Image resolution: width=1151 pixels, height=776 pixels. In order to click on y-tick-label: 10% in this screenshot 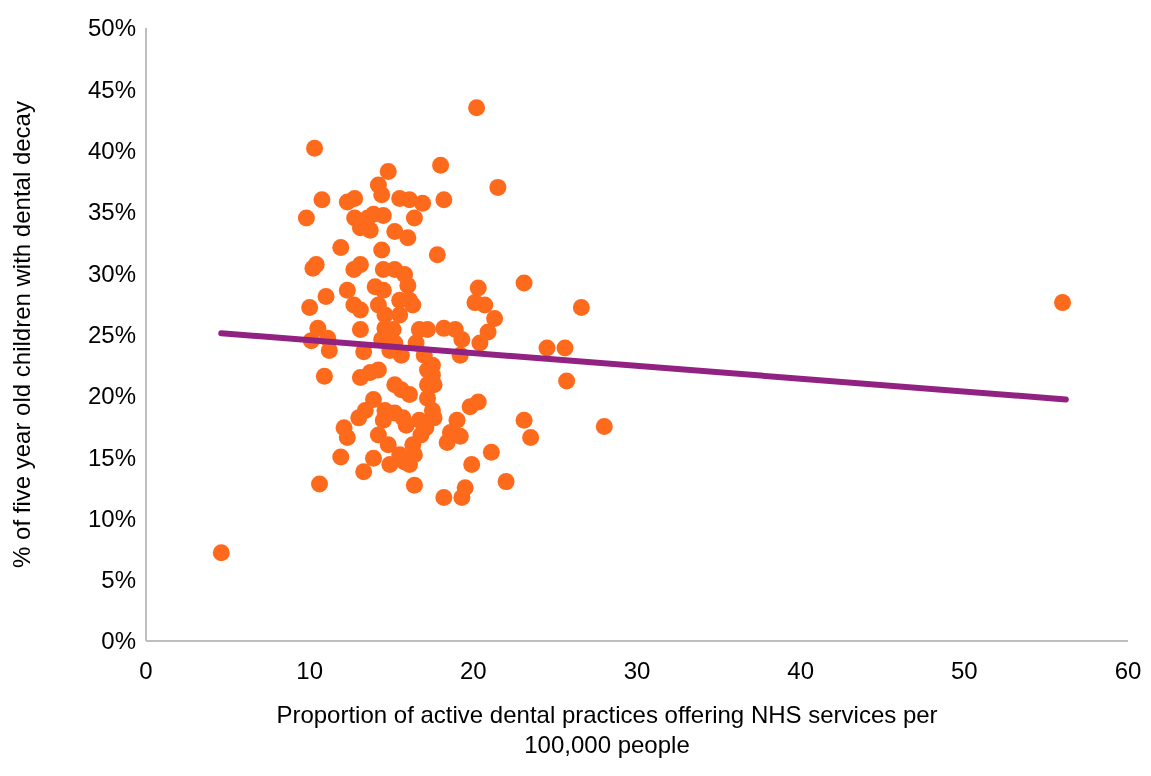, I will do `click(111, 518)`.